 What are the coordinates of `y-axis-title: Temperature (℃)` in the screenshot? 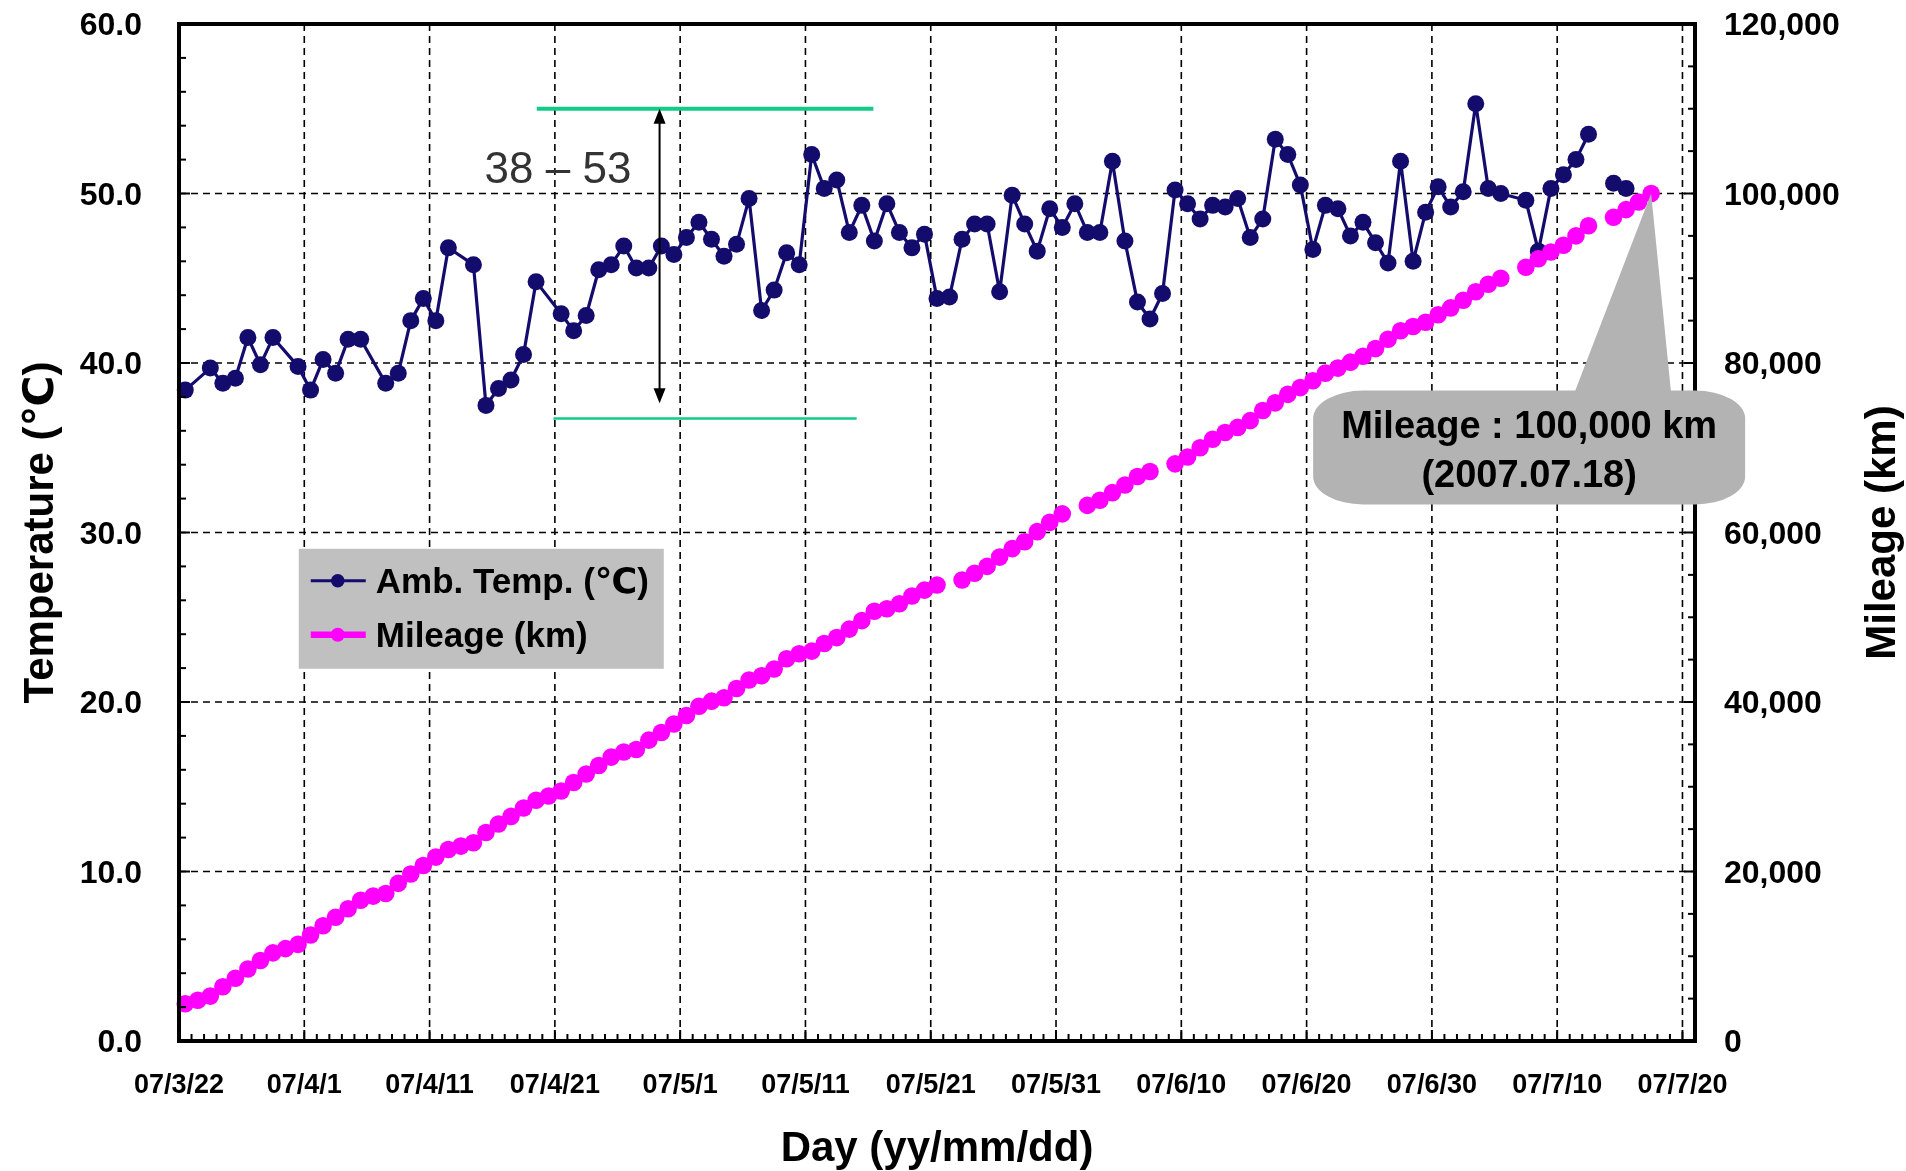 It's located at (38, 532).